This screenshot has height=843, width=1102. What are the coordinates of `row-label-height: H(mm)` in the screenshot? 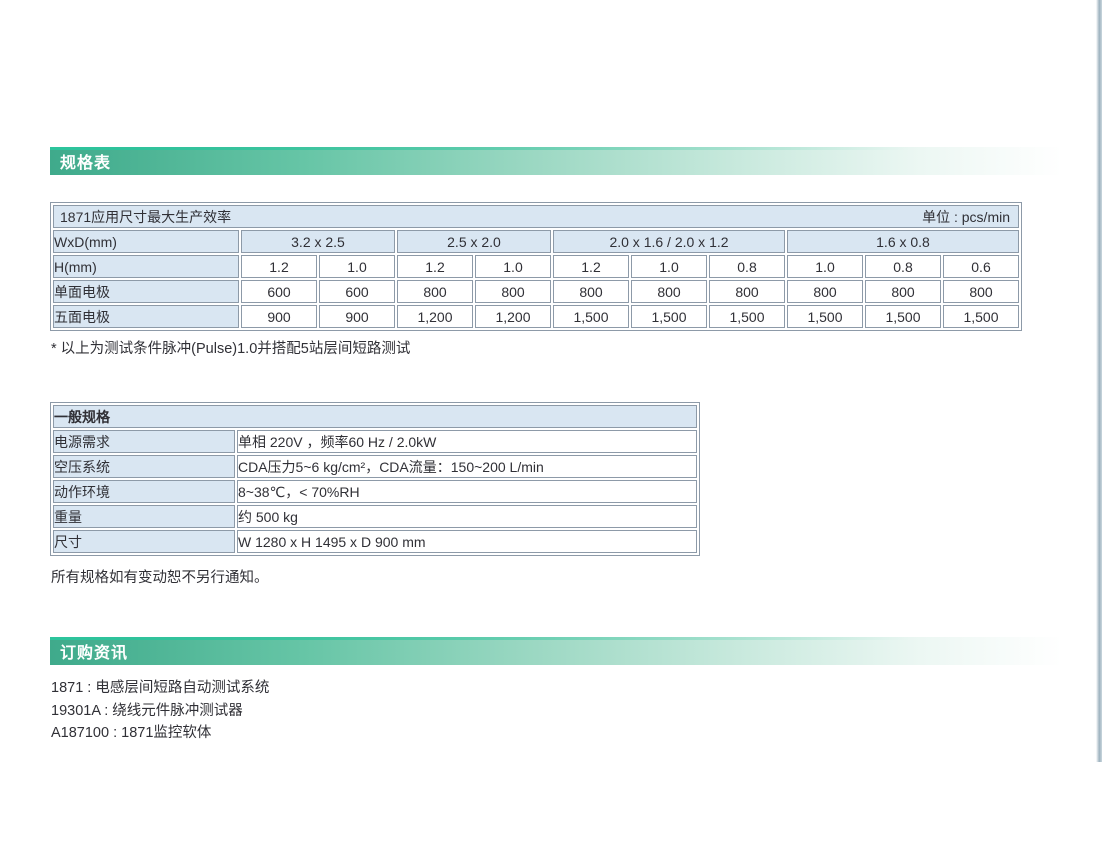 It's located at (146, 266).